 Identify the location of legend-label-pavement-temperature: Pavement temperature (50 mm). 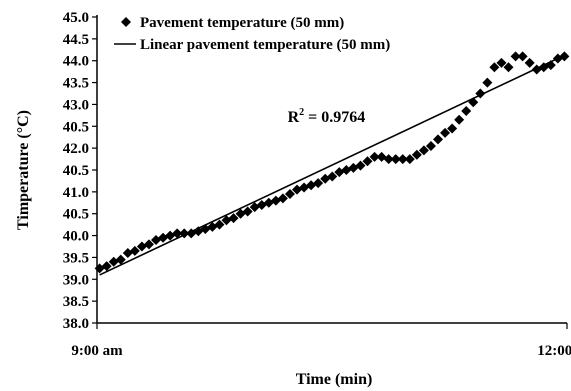
(242, 23).